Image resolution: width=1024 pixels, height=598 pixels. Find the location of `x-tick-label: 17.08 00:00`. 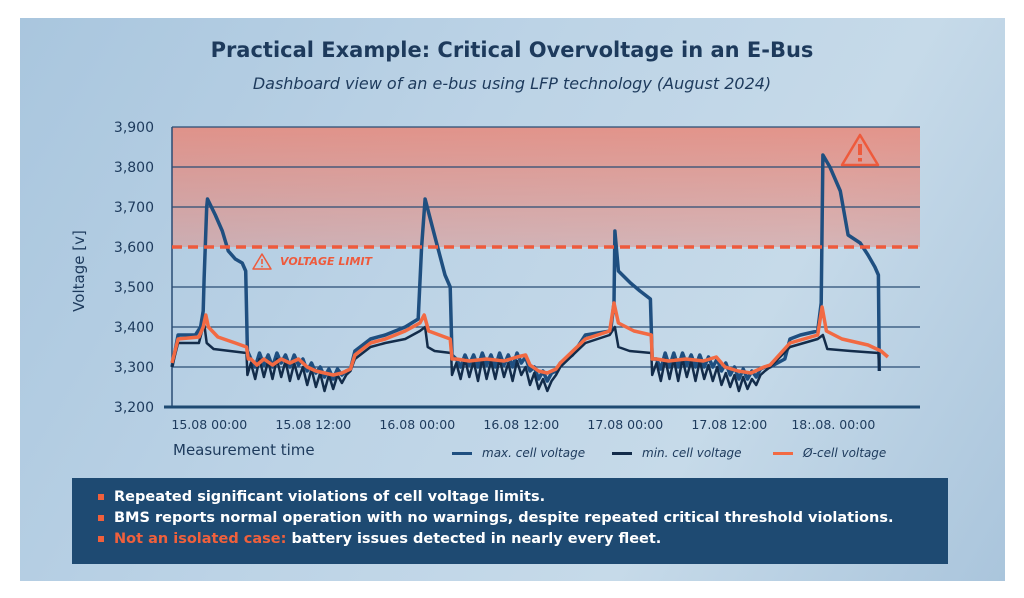

x-tick-label: 17.08 00:00 is located at coordinates (625, 424).